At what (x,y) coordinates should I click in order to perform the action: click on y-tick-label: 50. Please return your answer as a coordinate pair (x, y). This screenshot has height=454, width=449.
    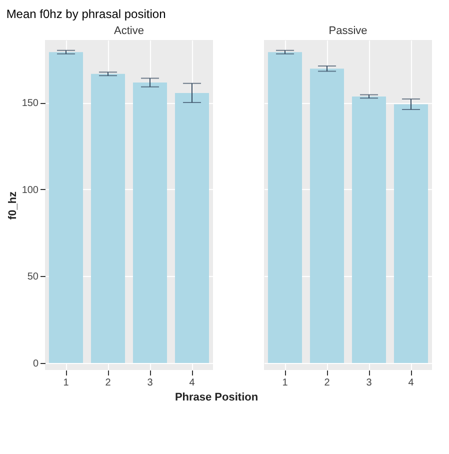
    Looking at the image, I should click on (33, 277).